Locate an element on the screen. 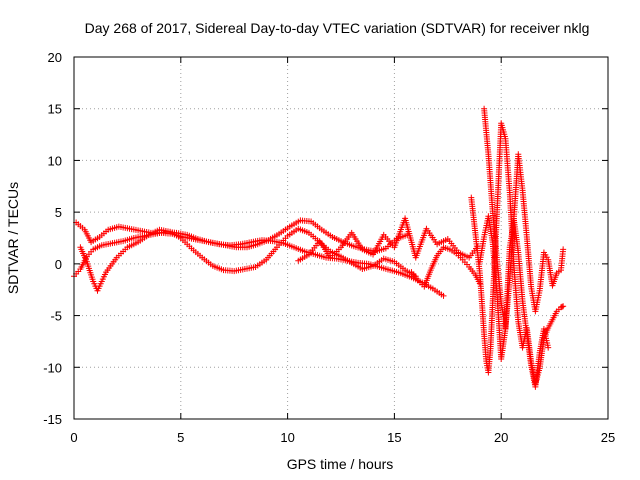 Image resolution: width=640 pixels, height=480 pixels. y-tick-label: 0 is located at coordinates (58, 264).